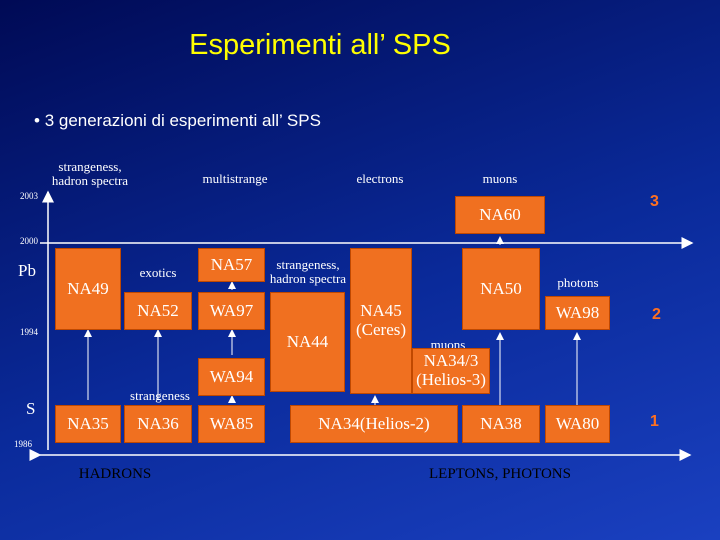 Image resolution: width=720 pixels, height=540 pixels. What do you see at coordinates (31, 408) in the screenshot?
I see `beam: S` at bounding box center [31, 408].